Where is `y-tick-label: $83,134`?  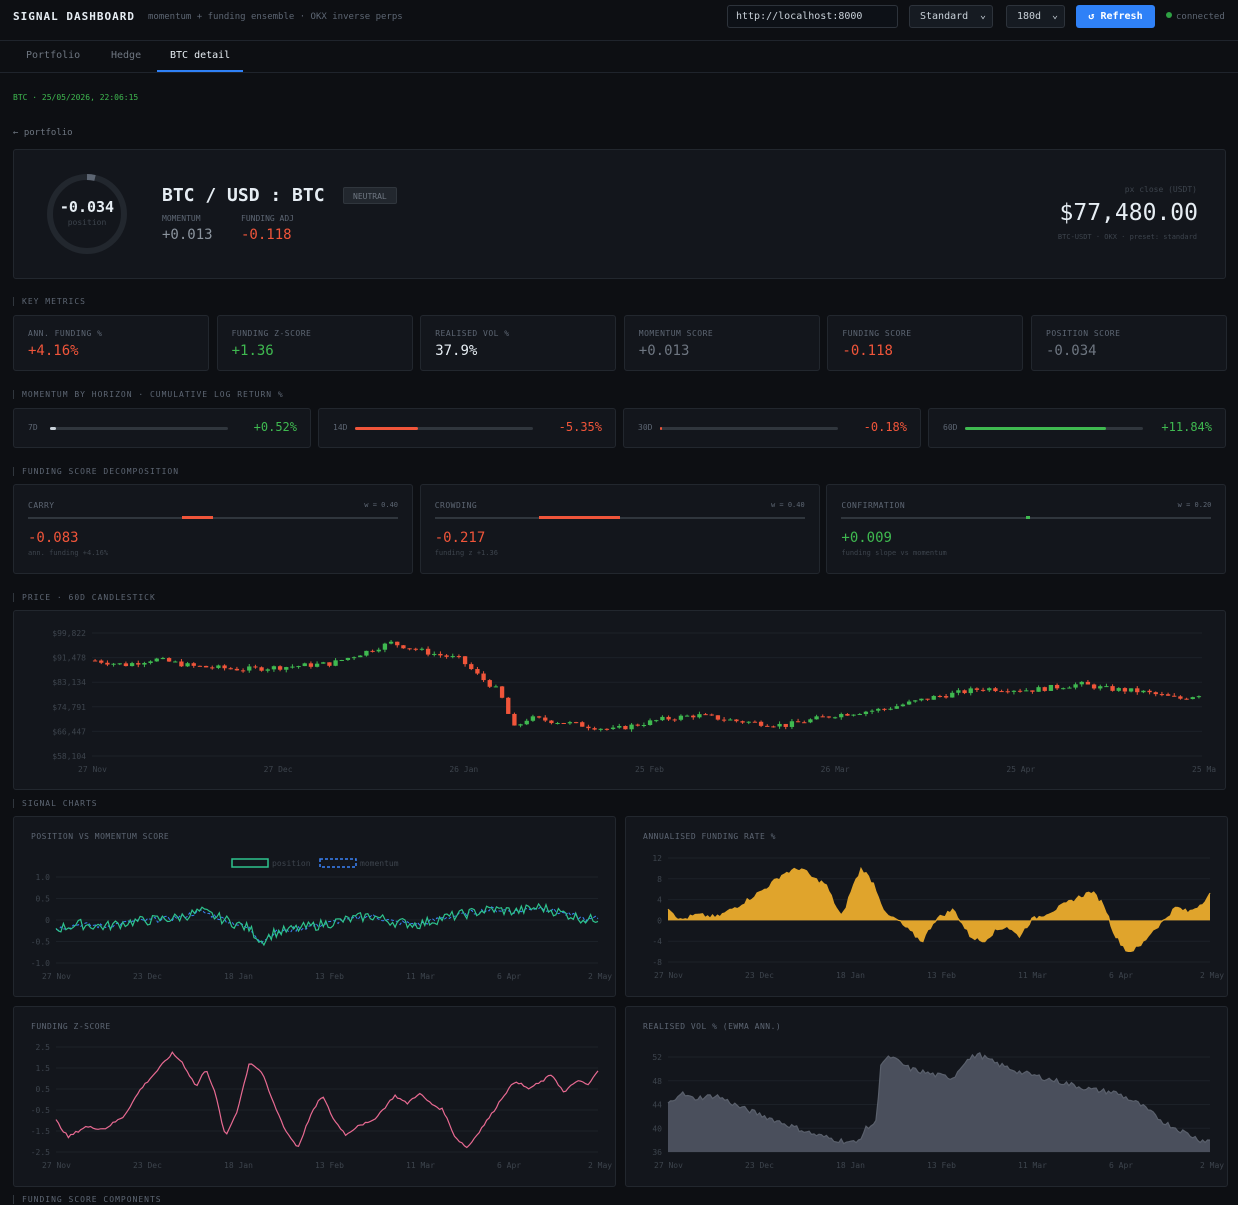
y-tick-label: $83,134 is located at coordinates (69, 682).